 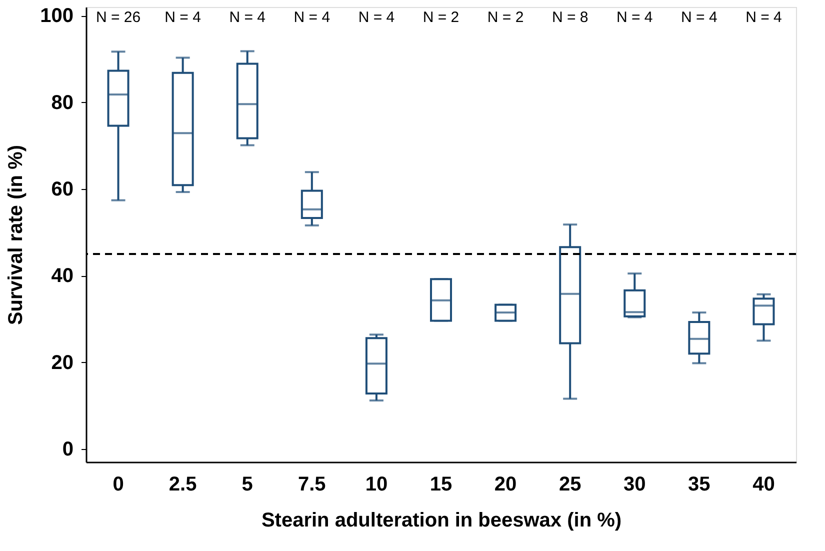 I want to click on x-tick-label: 15, so click(x=441, y=485).